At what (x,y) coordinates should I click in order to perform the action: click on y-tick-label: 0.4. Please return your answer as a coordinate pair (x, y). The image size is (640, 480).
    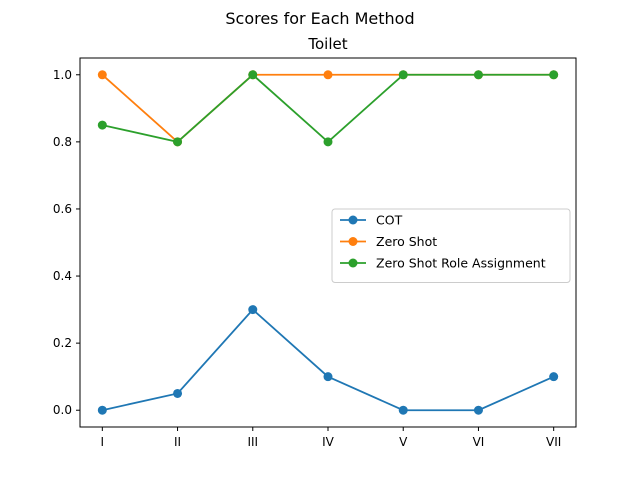
    Looking at the image, I should click on (62, 276).